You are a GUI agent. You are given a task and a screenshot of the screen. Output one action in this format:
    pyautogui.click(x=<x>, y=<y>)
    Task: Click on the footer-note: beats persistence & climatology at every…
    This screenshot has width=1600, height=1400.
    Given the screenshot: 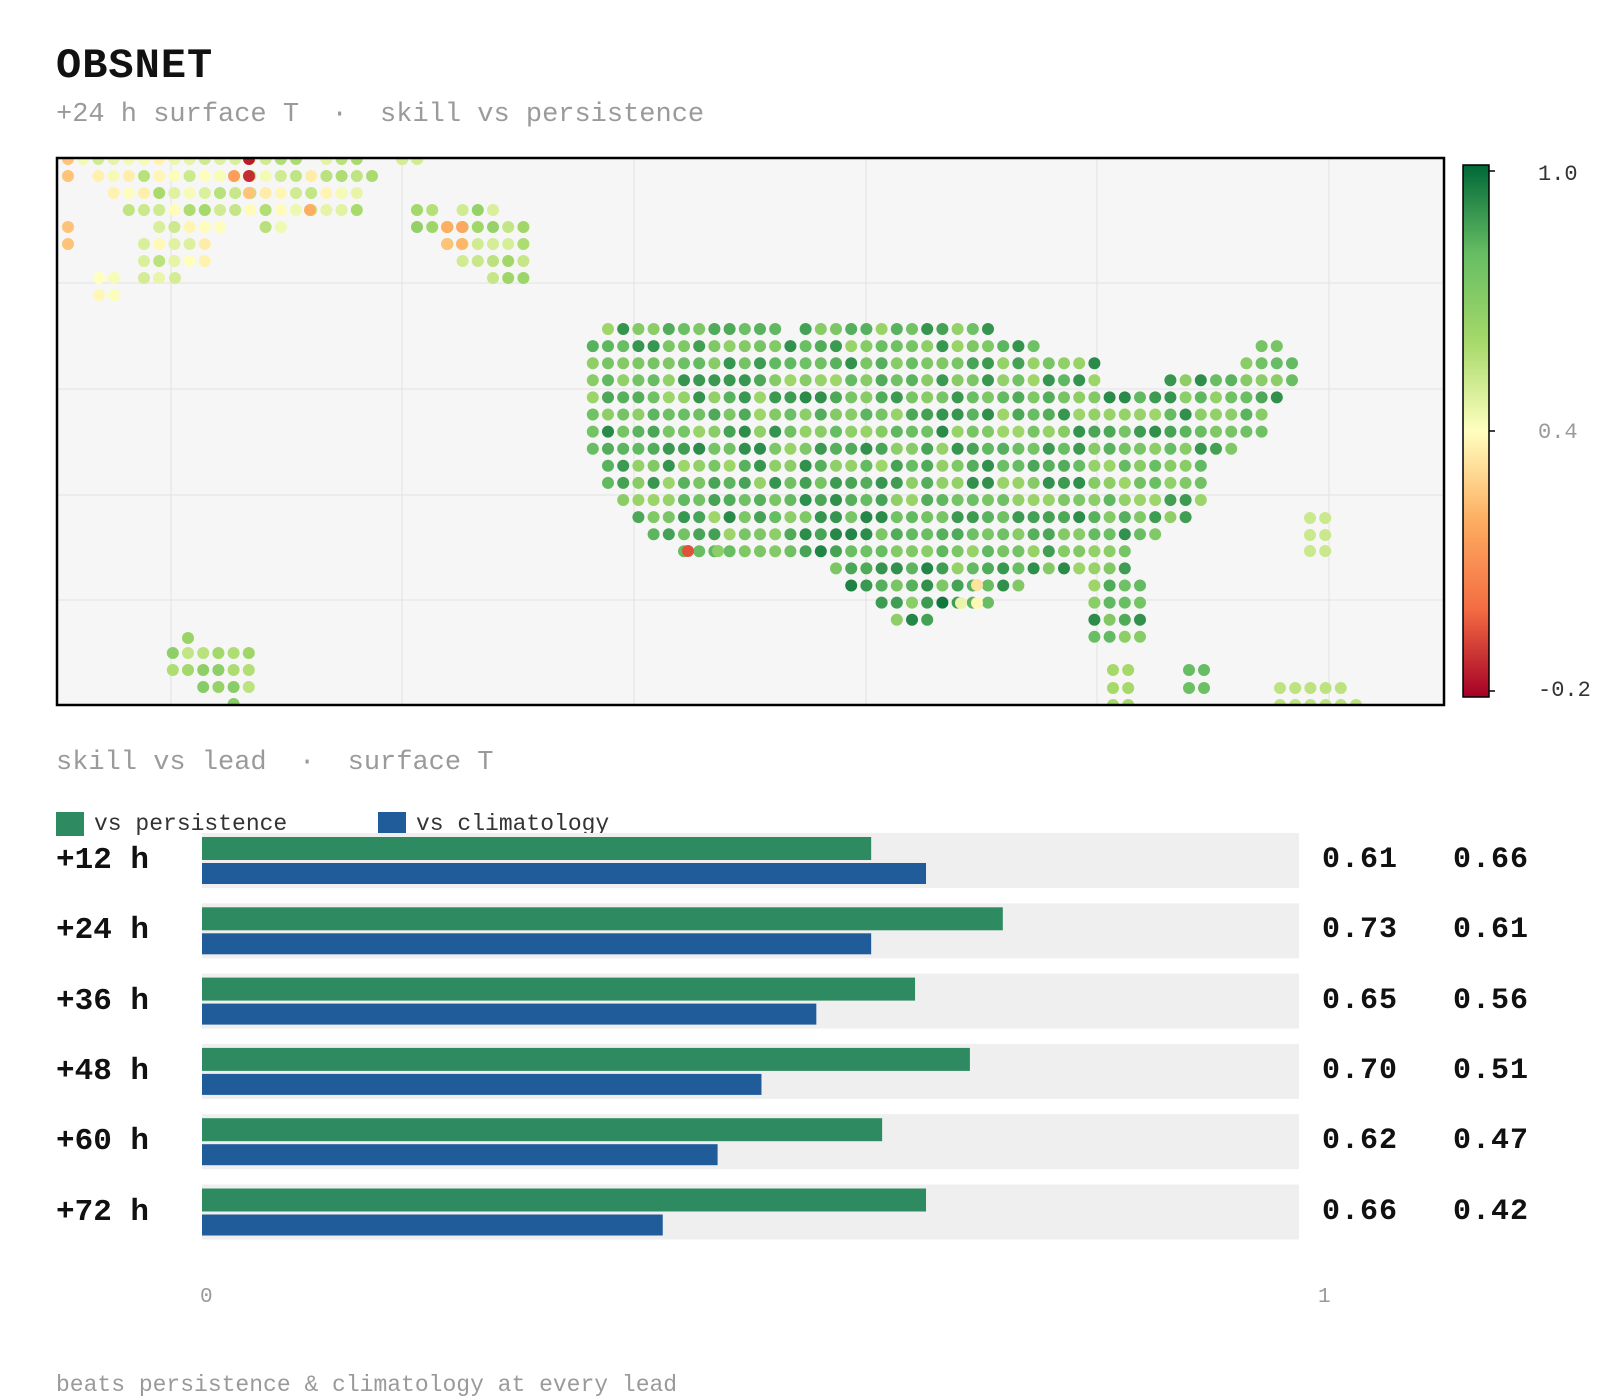 What is the action you would take?
    pyautogui.click(x=367, y=1385)
    